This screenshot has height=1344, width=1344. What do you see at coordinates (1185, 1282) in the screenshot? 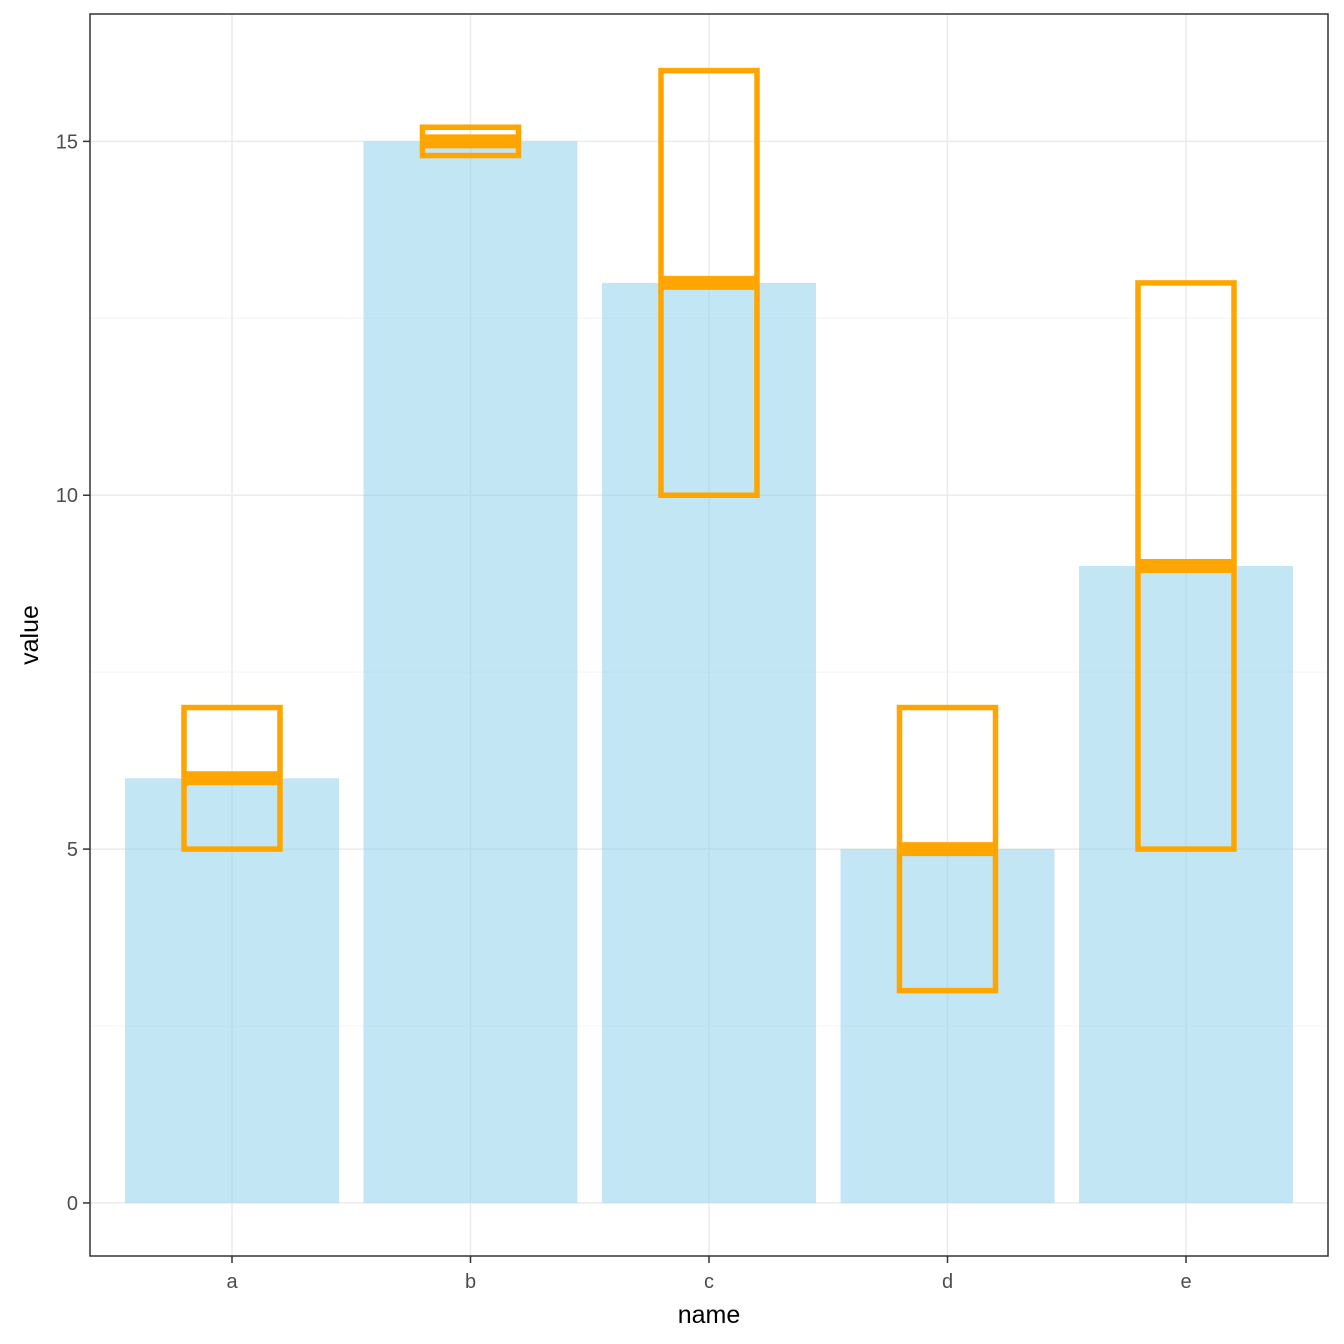
I see `x-tick-label: e` at bounding box center [1185, 1282].